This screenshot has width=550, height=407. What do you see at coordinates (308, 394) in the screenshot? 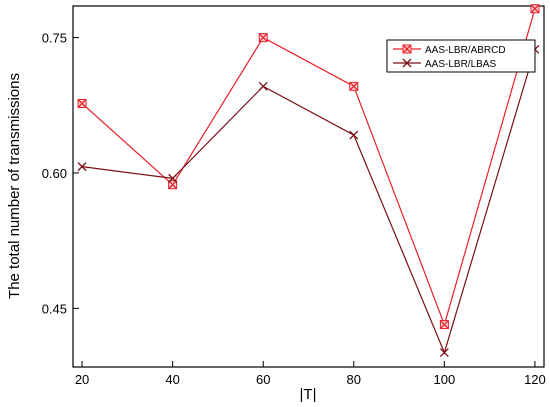
I see `x-axis-title: |T|` at bounding box center [308, 394].